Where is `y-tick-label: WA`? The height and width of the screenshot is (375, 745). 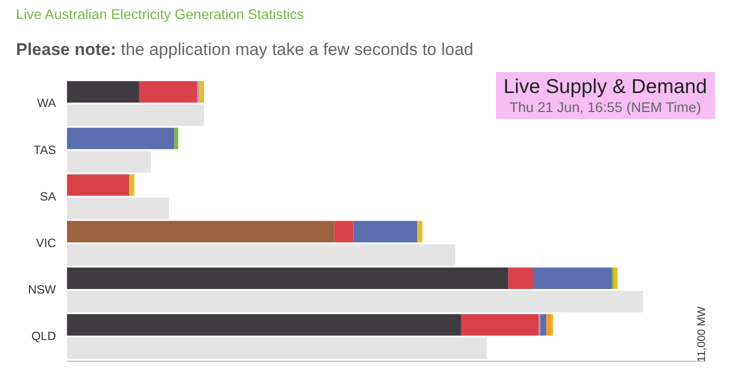
y-tick-label: WA is located at coordinates (46, 103).